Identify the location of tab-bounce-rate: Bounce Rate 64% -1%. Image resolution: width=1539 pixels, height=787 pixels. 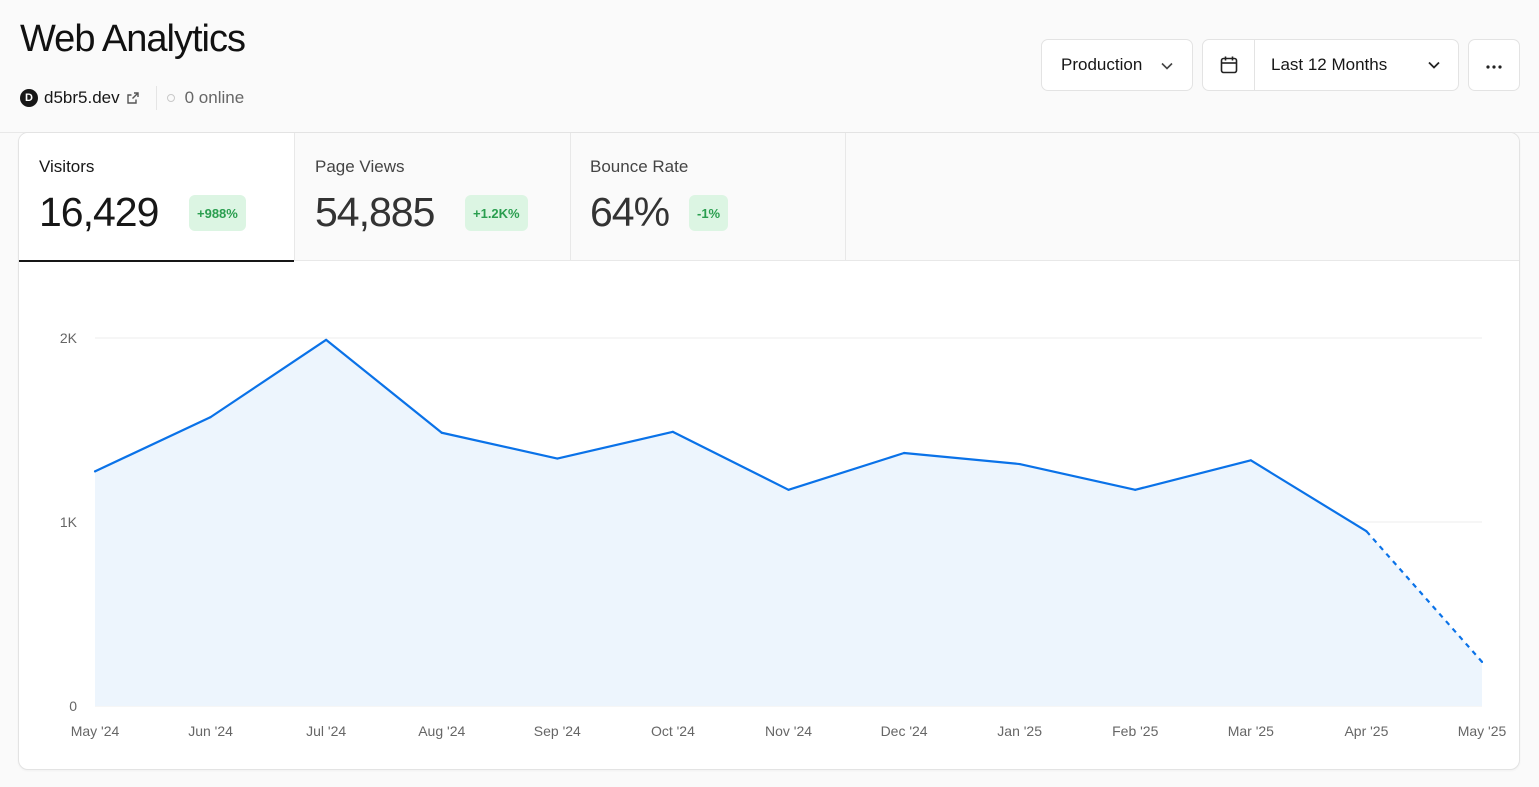
(708, 197).